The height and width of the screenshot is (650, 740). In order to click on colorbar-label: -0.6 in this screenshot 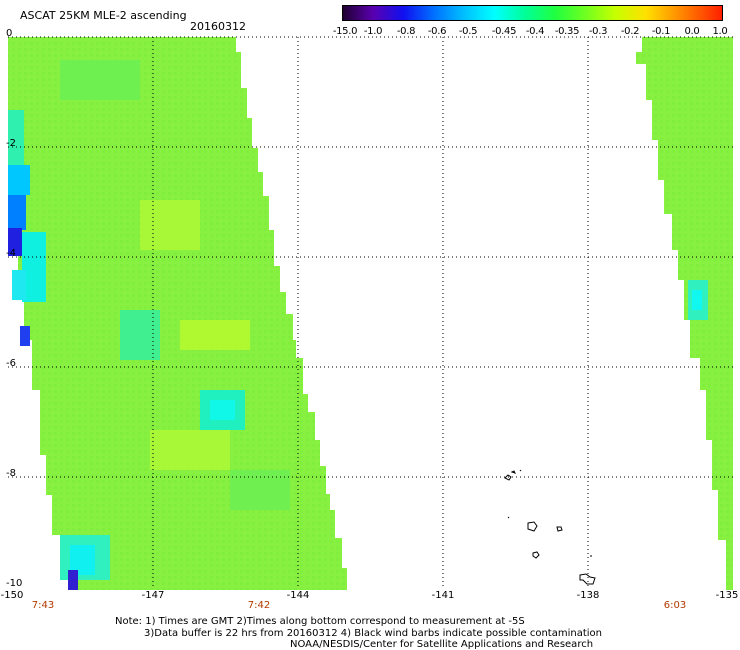, I will do `click(437, 31)`.